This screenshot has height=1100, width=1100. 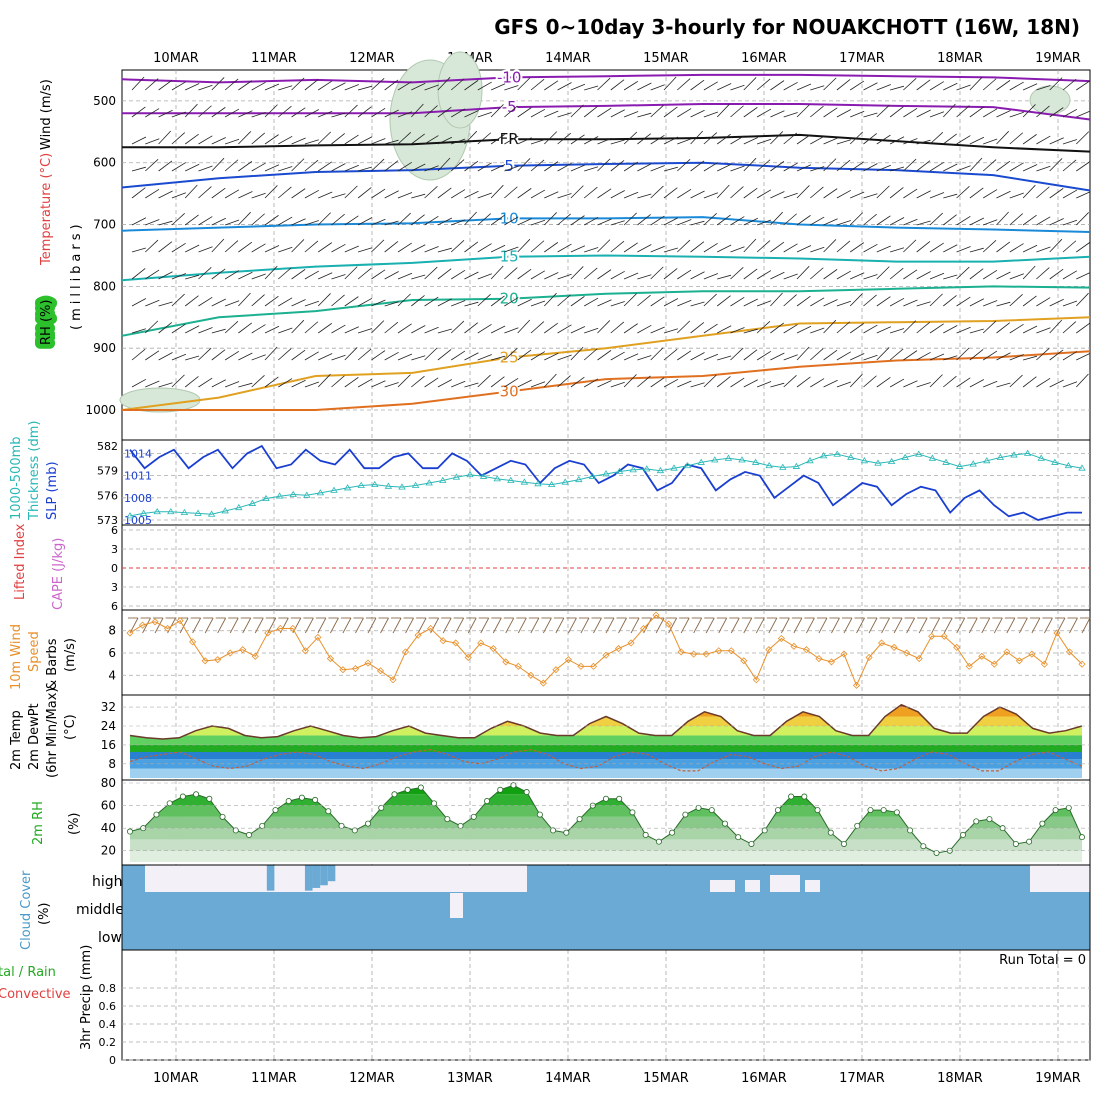 What do you see at coordinates (112, 631) in the screenshot?
I see `wind10m-tick-label: 8` at bounding box center [112, 631].